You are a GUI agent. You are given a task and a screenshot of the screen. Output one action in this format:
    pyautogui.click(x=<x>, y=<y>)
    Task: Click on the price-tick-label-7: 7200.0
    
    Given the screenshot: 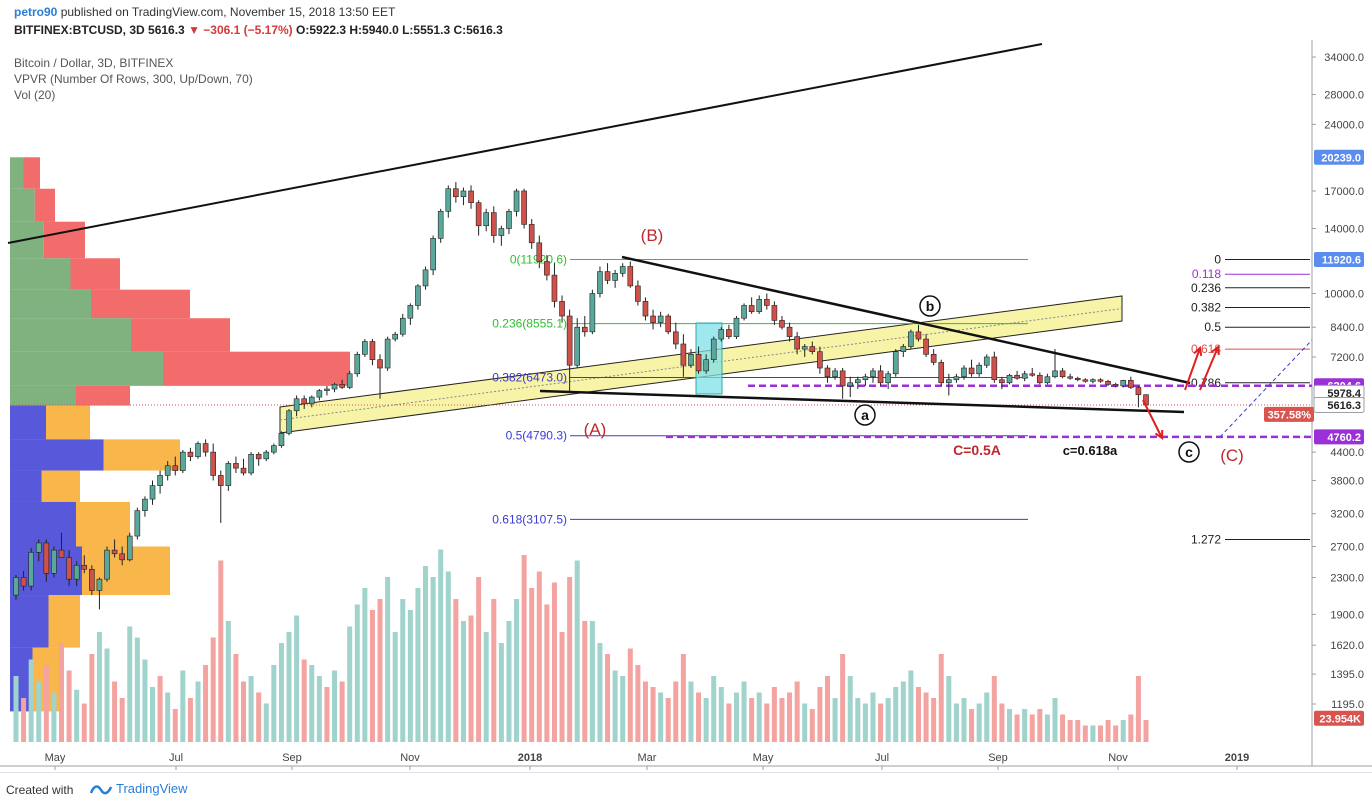 What is the action you would take?
    pyautogui.click(x=1347, y=358)
    